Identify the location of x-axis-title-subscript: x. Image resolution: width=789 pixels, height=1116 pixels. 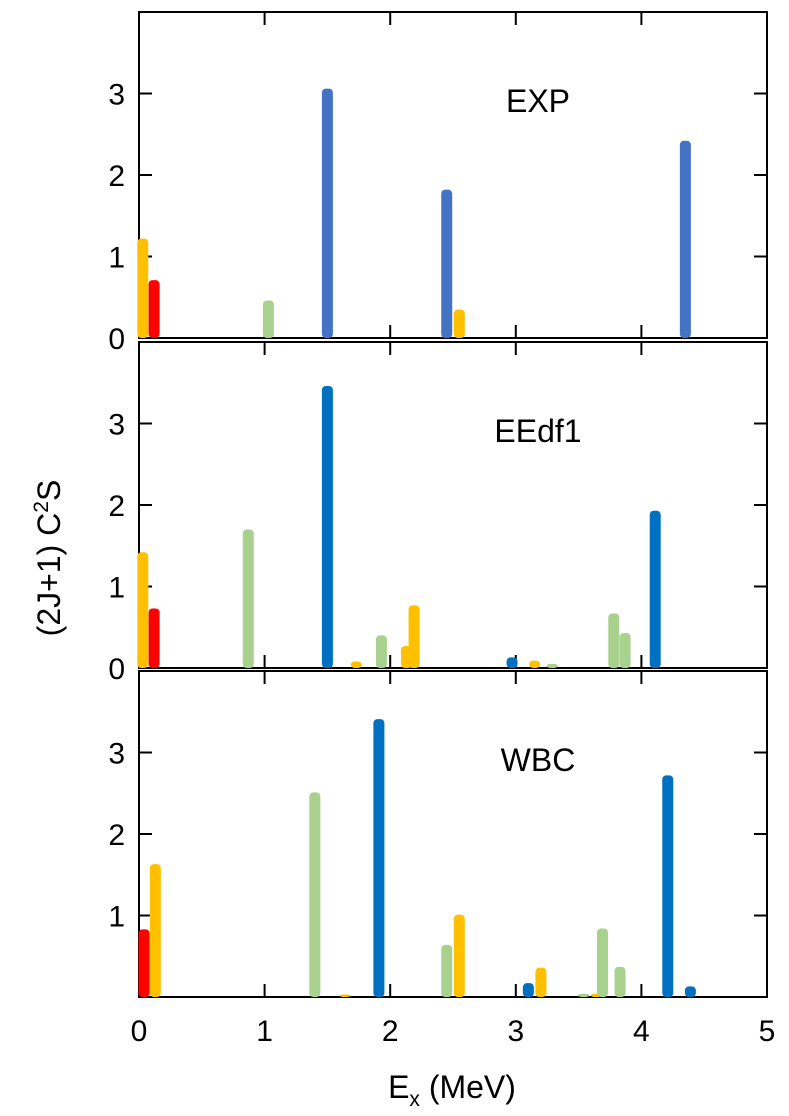
(414, 1099).